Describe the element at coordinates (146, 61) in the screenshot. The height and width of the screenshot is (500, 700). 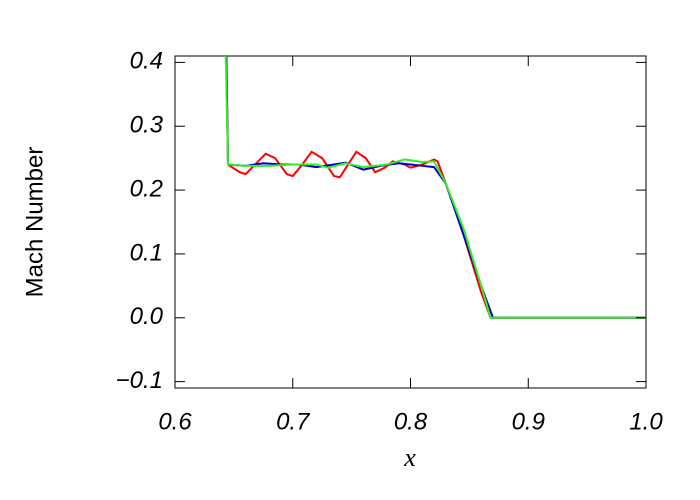
I see `y-tick-label: 0.4` at that location.